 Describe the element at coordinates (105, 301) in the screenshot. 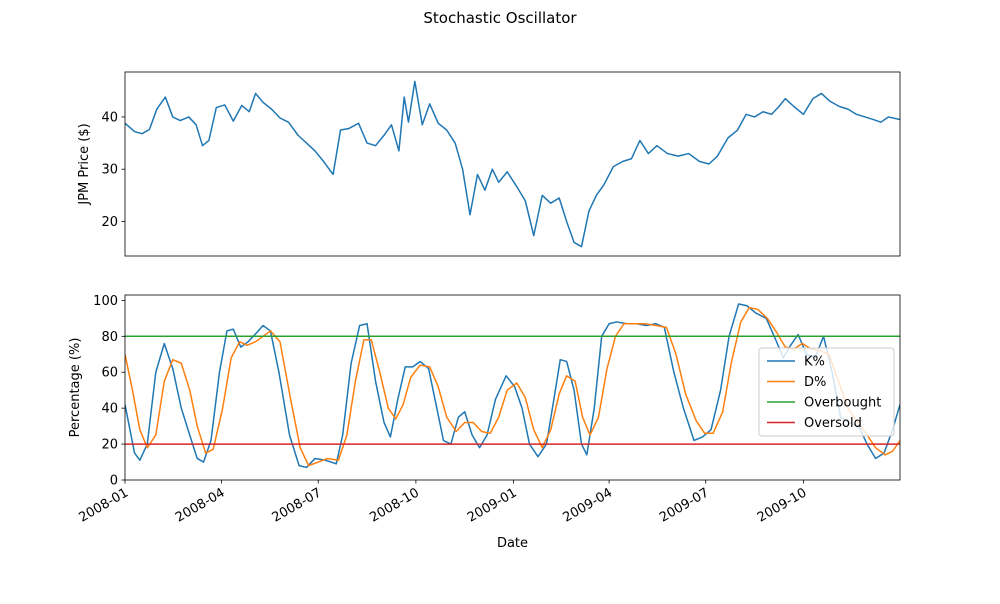

I see `y-tick-label: 100` at that location.